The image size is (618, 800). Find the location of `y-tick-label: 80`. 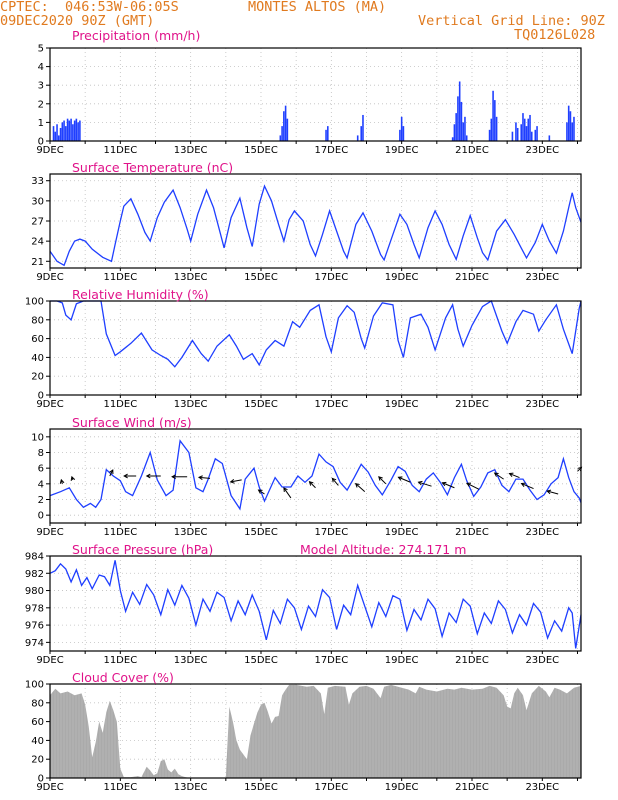

y-tick-label: 80 is located at coordinates (37, 320).